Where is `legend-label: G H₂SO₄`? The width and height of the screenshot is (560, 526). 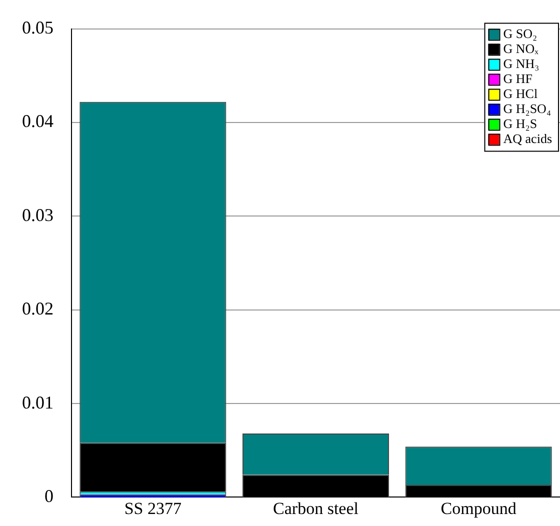
legend-label: G H₂SO₄ is located at coordinates (527, 108).